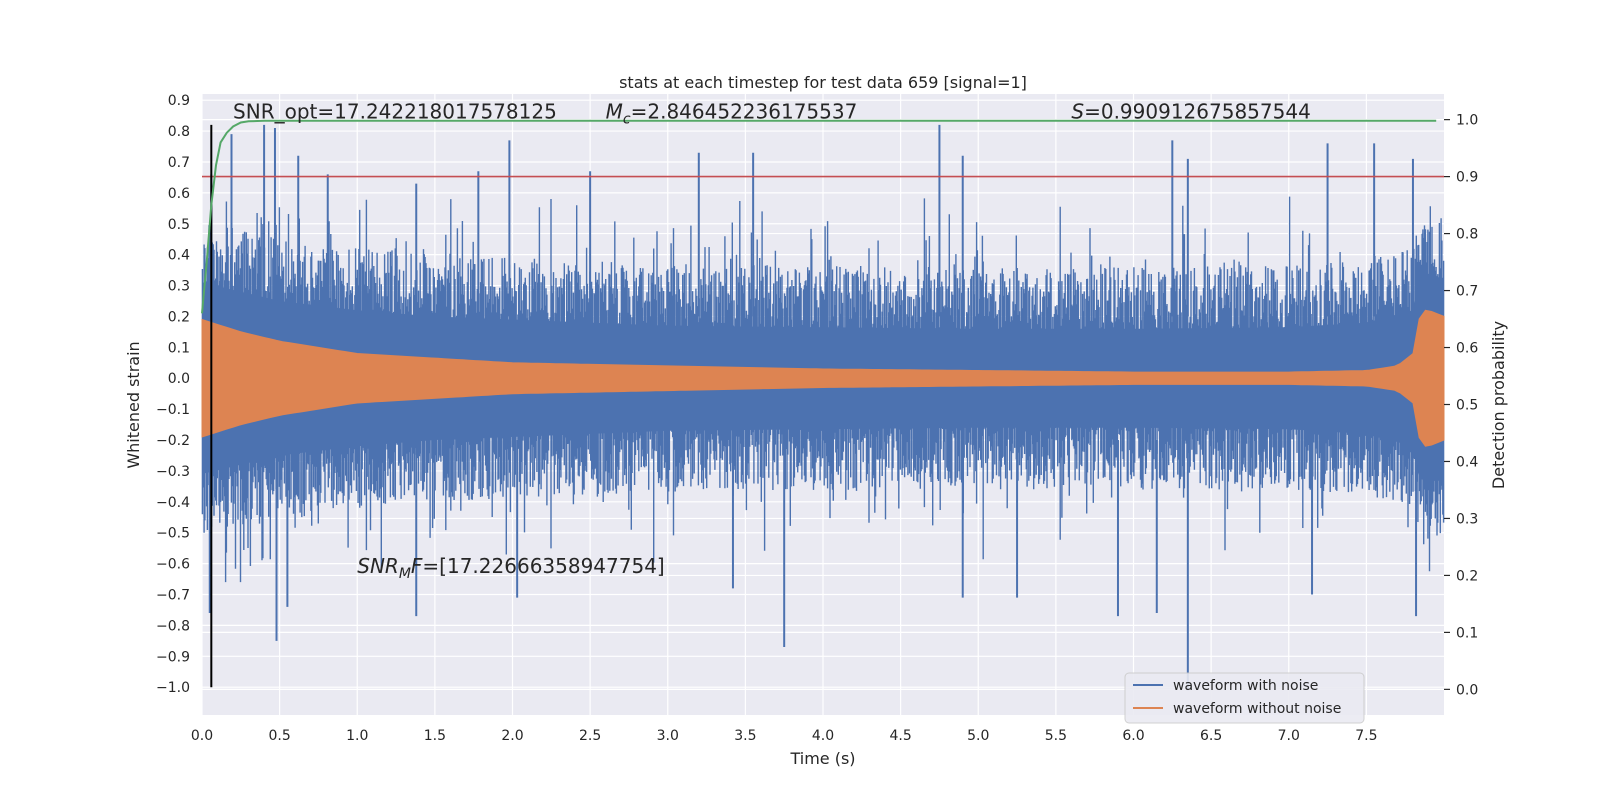 Image resolution: width=1600 pixels, height=800 pixels. I want to click on y2-tick-label: 1.0, so click(1467, 121).